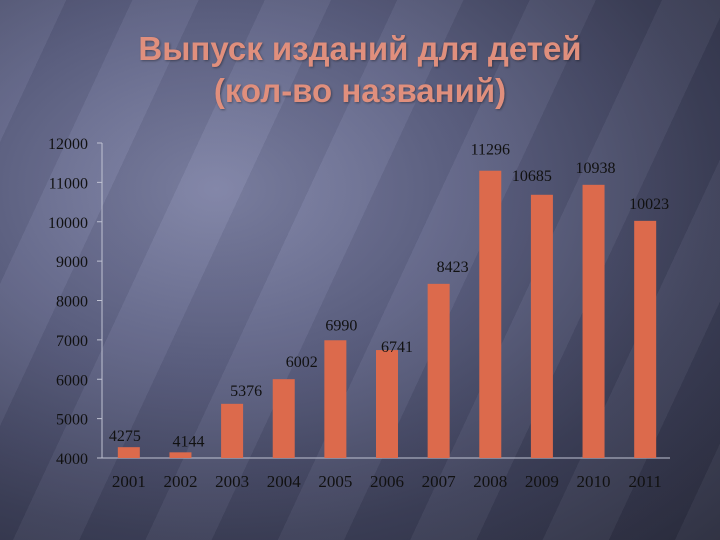 Image resolution: width=720 pixels, height=540 pixels. What do you see at coordinates (438, 370) in the screenshot?
I see `bar-2007` at bounding box center [438, 370].